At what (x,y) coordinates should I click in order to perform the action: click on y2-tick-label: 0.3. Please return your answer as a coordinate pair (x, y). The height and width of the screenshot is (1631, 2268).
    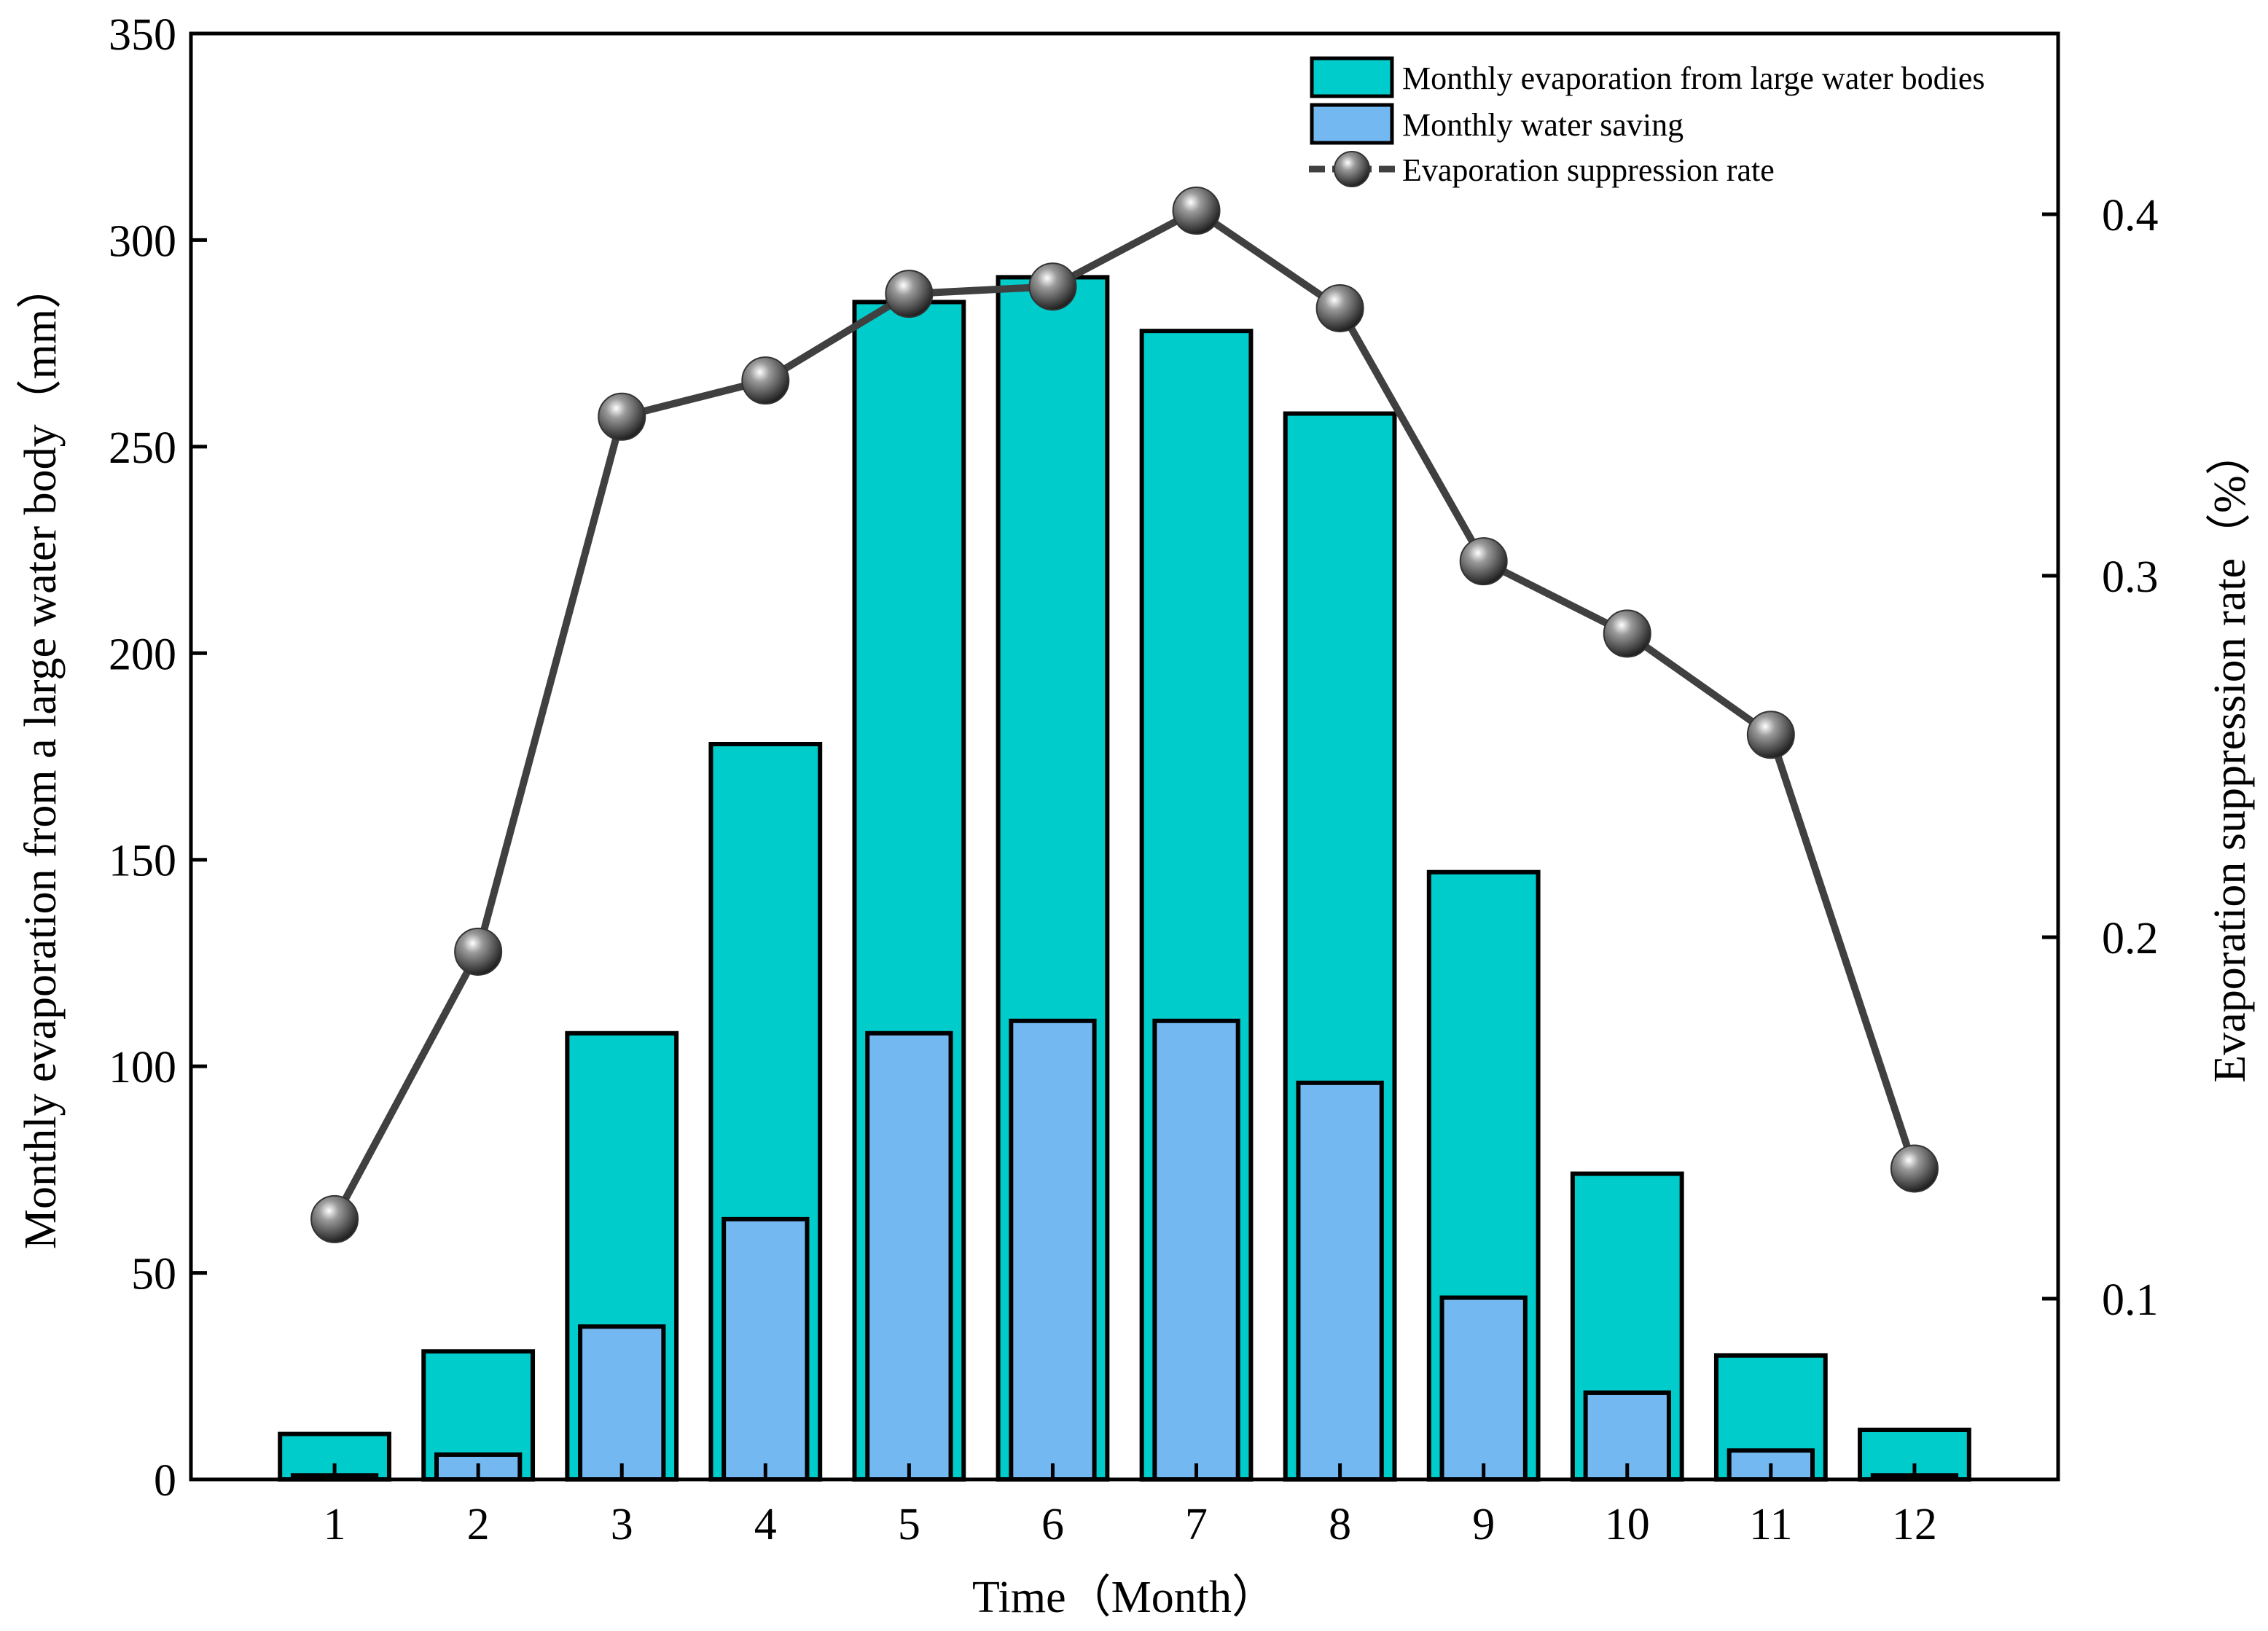
    Looking at the image, I should click on (2130, 577).